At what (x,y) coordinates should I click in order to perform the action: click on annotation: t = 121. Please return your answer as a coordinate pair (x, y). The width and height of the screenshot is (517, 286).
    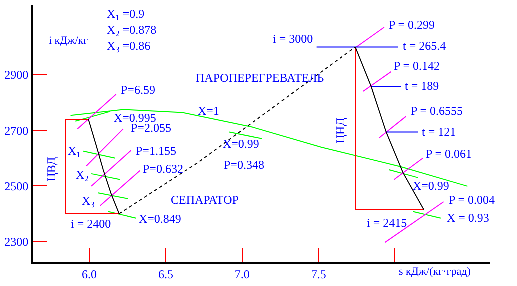
    Looking at the image, I should click on (439, 132).